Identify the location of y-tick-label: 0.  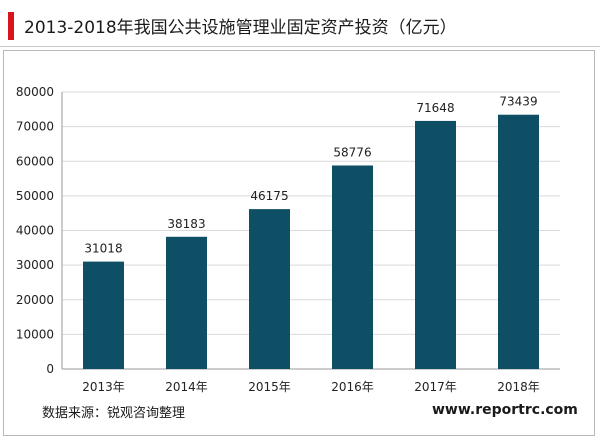
(50, 369).